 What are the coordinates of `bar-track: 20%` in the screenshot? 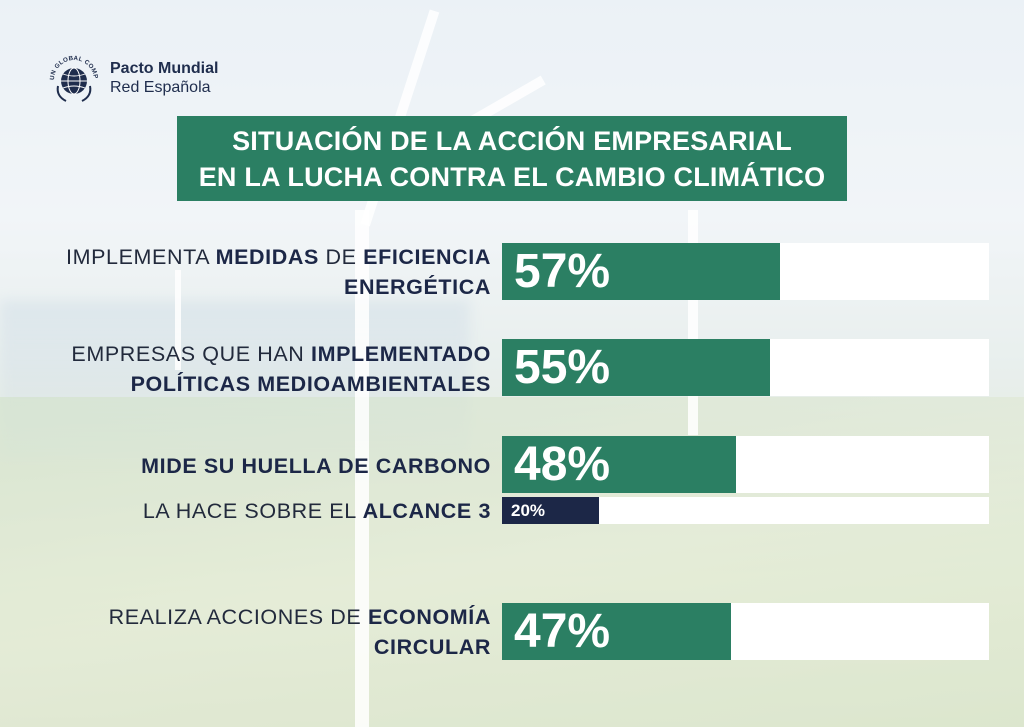 It's located at (745, 510).